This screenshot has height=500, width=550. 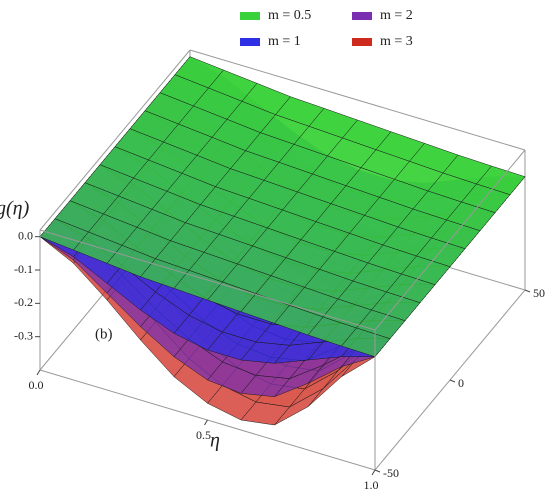 I want to click on surface-patch, so click(x=366, y=342).